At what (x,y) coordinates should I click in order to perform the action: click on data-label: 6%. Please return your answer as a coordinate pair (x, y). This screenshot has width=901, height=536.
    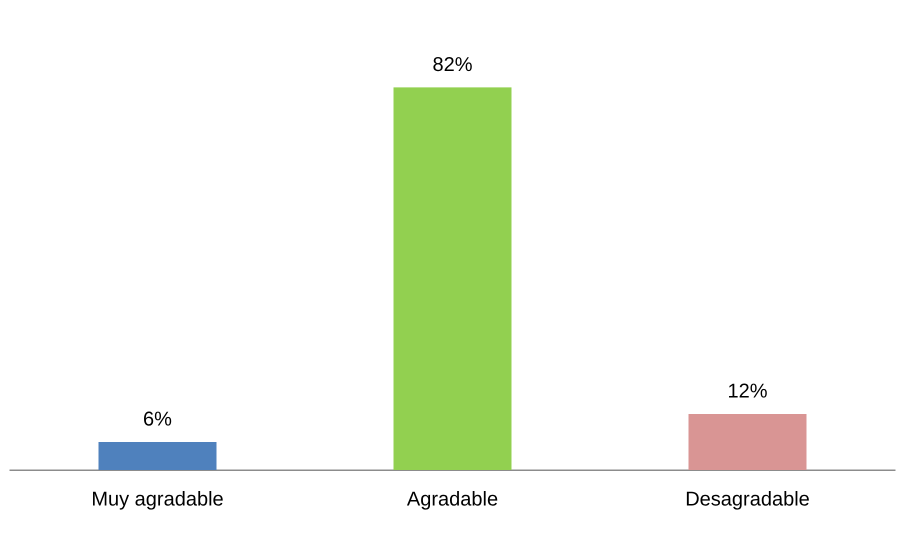
    Looking at the image, I should click on (157, 419).